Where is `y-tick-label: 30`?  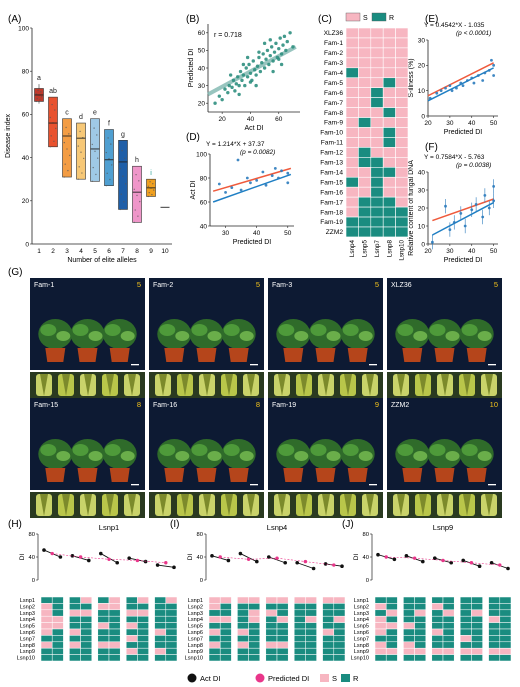 y-tick-label: 30 is located at coordinates (422, 40).